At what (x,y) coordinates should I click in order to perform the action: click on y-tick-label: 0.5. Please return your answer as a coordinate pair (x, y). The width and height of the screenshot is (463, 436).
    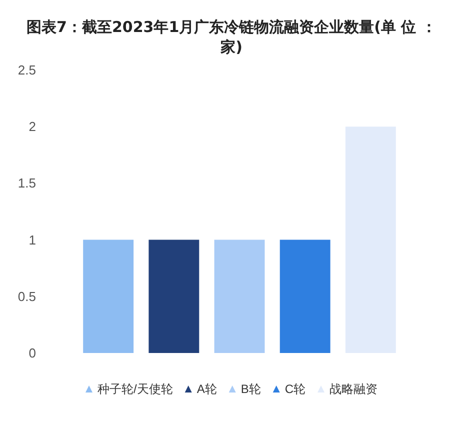
    Looking at the image, I should click on (27, 296).